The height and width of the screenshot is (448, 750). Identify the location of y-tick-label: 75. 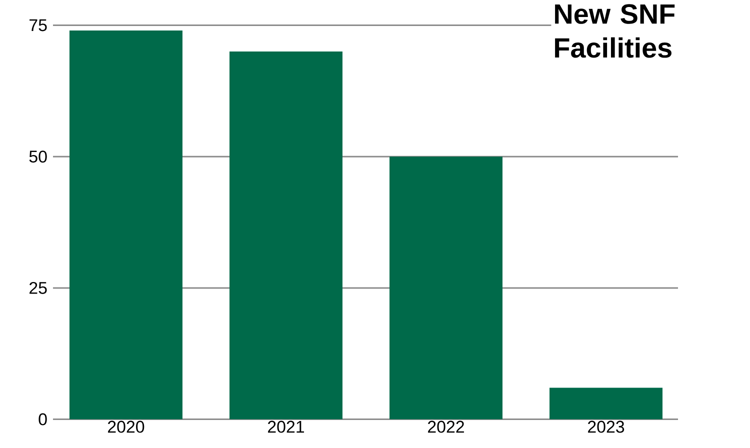
(38, 25).